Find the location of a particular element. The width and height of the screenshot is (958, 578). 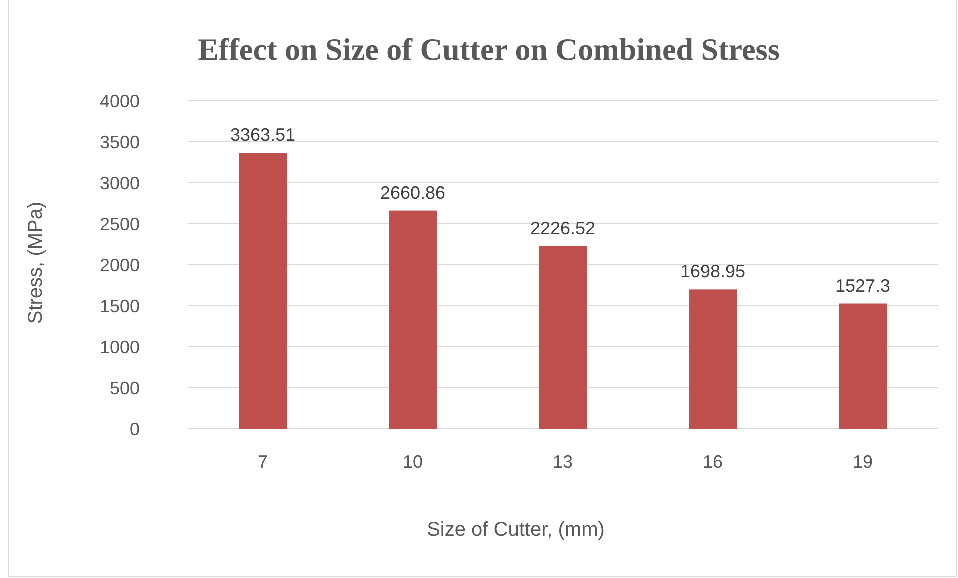

chart-title: Effect on Size of Cutter on Combined Stress is located at coordinates (489, 49).